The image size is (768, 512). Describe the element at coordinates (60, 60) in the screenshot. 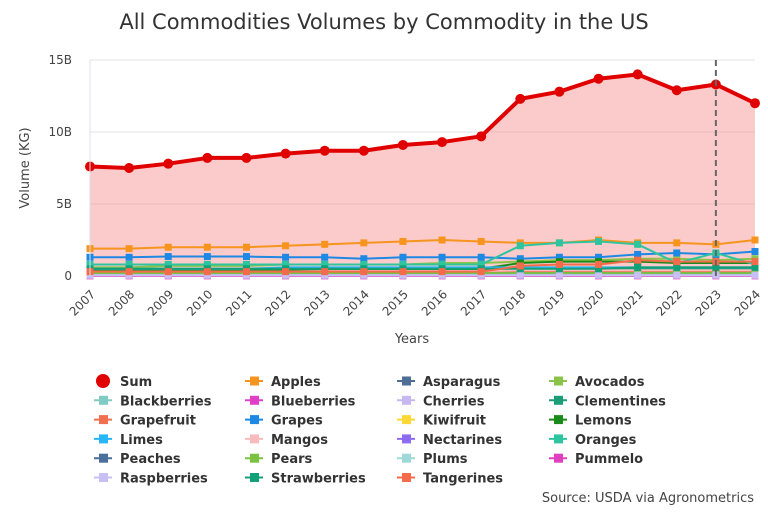

I see `y-tick-label: 15B` at that location.